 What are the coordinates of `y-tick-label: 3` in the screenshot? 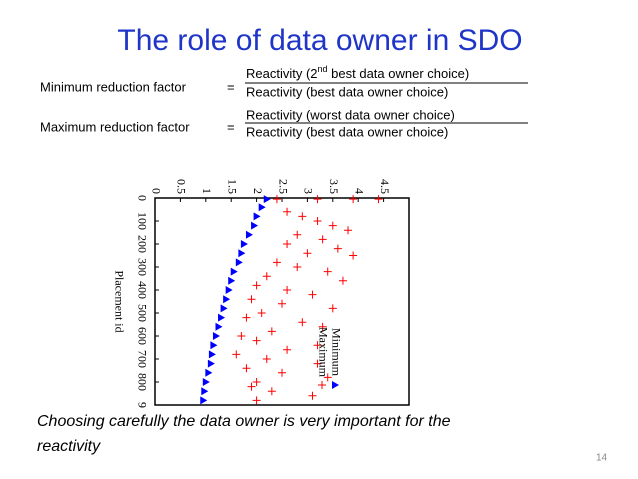 It's located at (309, 191).